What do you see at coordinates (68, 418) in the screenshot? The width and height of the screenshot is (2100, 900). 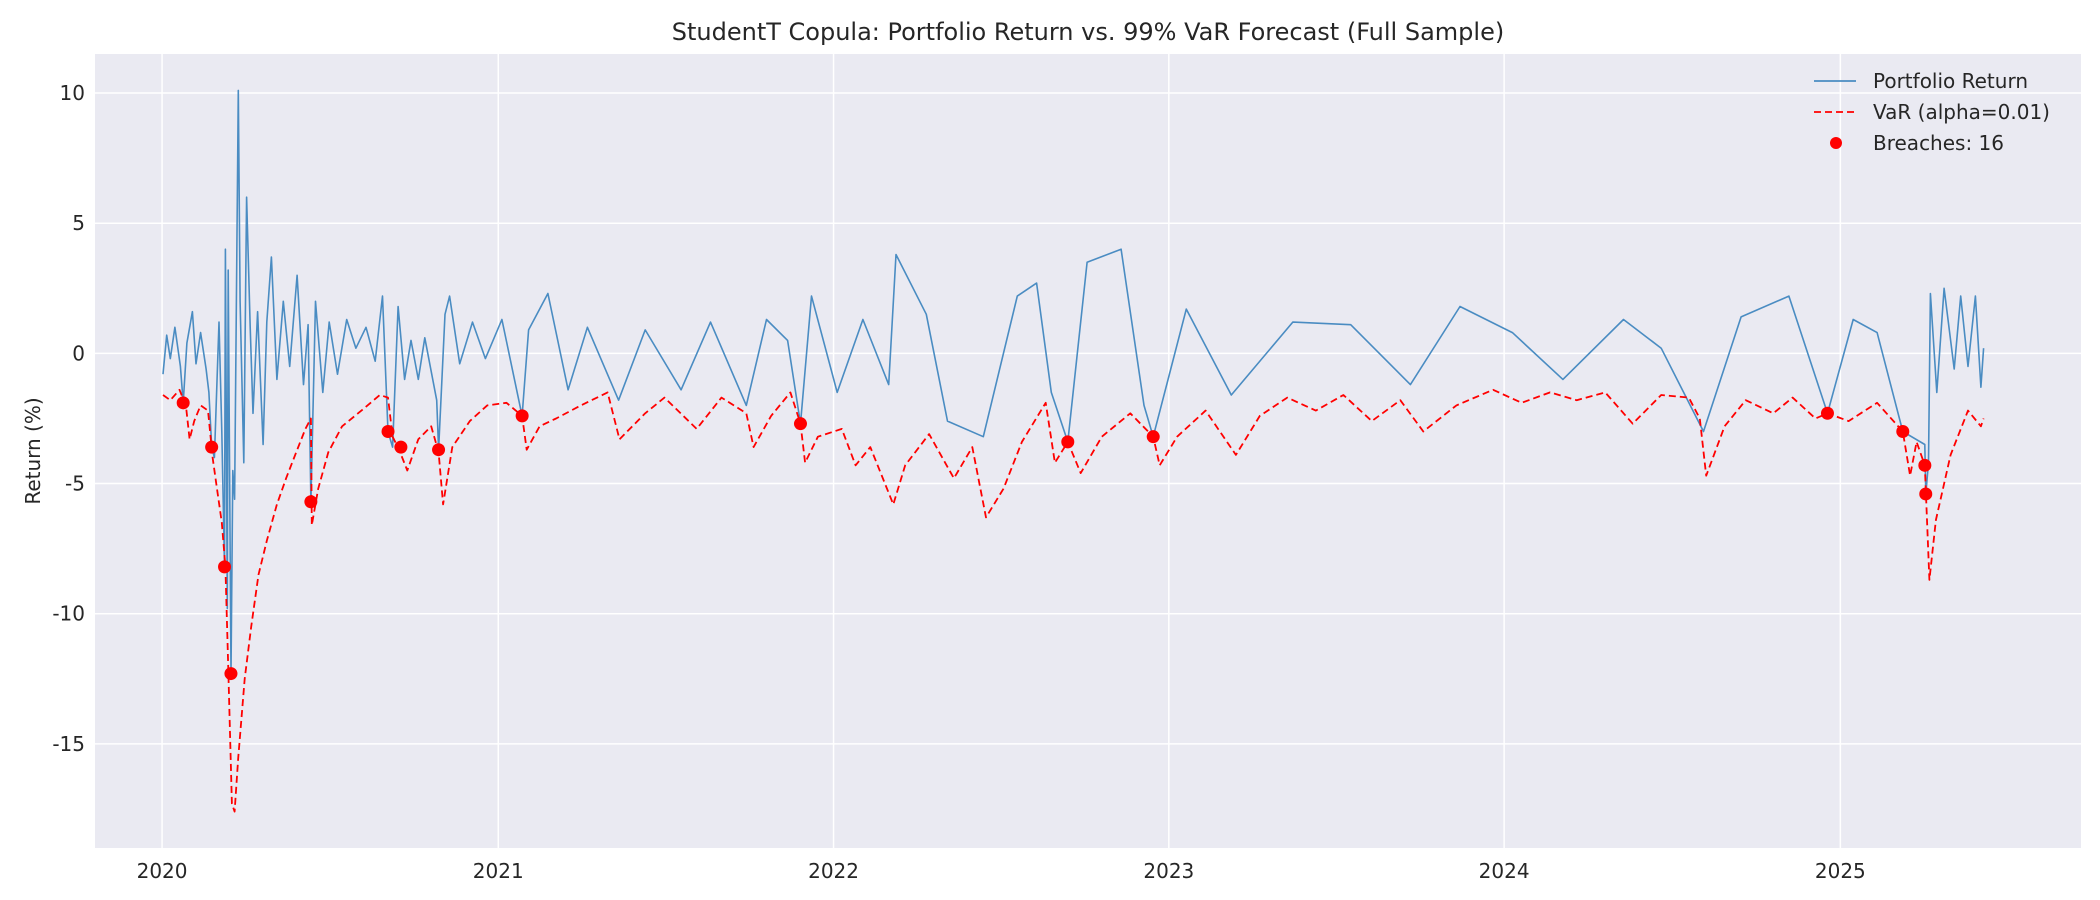 I see `y-tick-labels: 10 5 0 -5 -10 -15` at bounding box center [68, 418].